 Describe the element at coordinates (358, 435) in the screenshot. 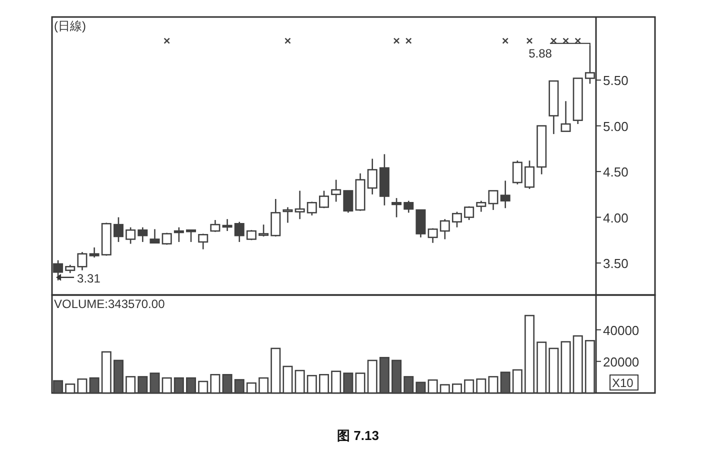

I see `caption: 图 7.13` at that location.